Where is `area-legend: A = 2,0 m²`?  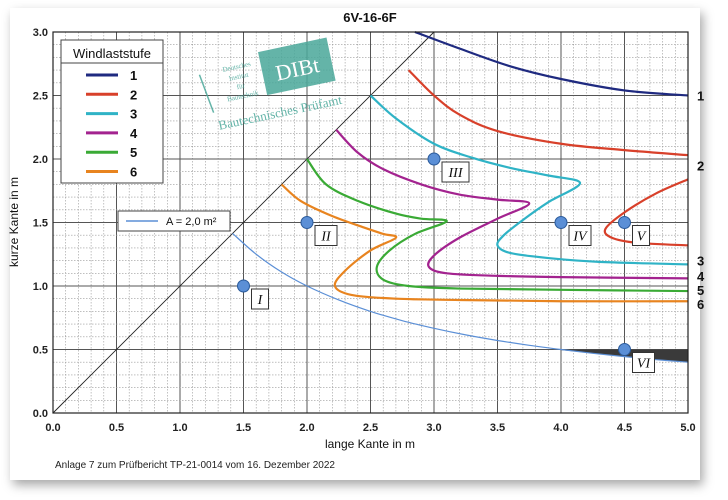 area-legend: A = 2,0 m² is located at coordinates (174, 221).